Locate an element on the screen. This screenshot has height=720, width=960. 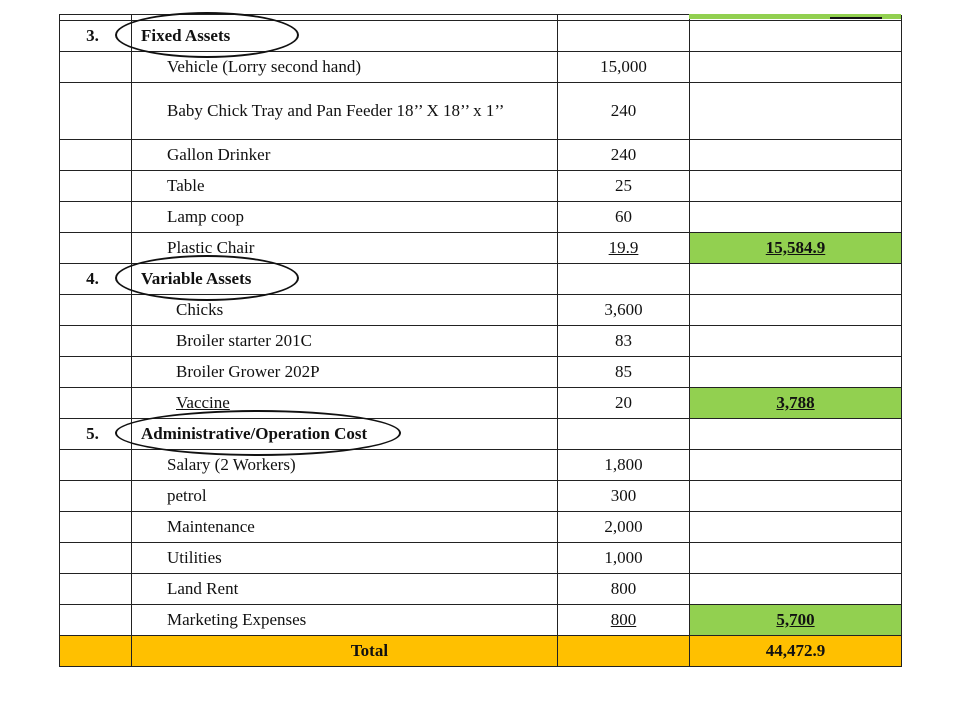
section-subtotal: 15,584.9 is located at coordinates (795, 248).